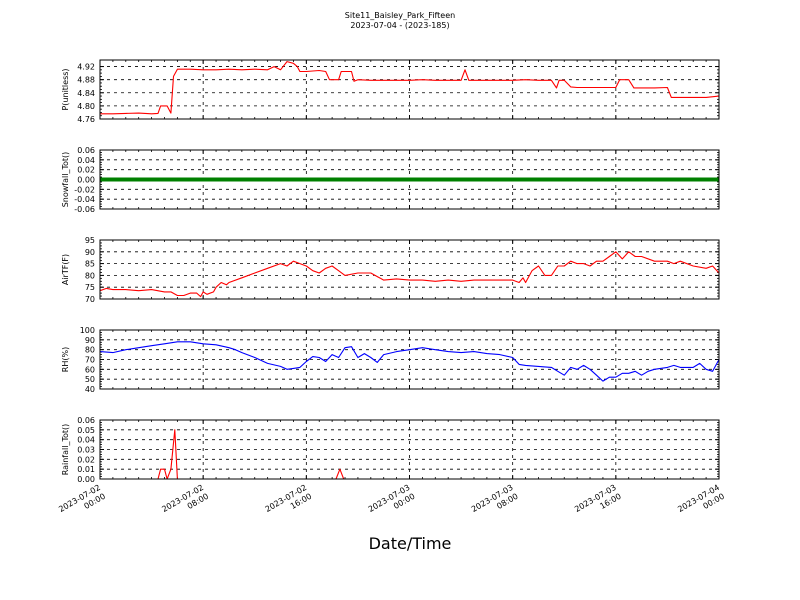  I want to click on y-axis-label: RH(%), so click(65, 359).